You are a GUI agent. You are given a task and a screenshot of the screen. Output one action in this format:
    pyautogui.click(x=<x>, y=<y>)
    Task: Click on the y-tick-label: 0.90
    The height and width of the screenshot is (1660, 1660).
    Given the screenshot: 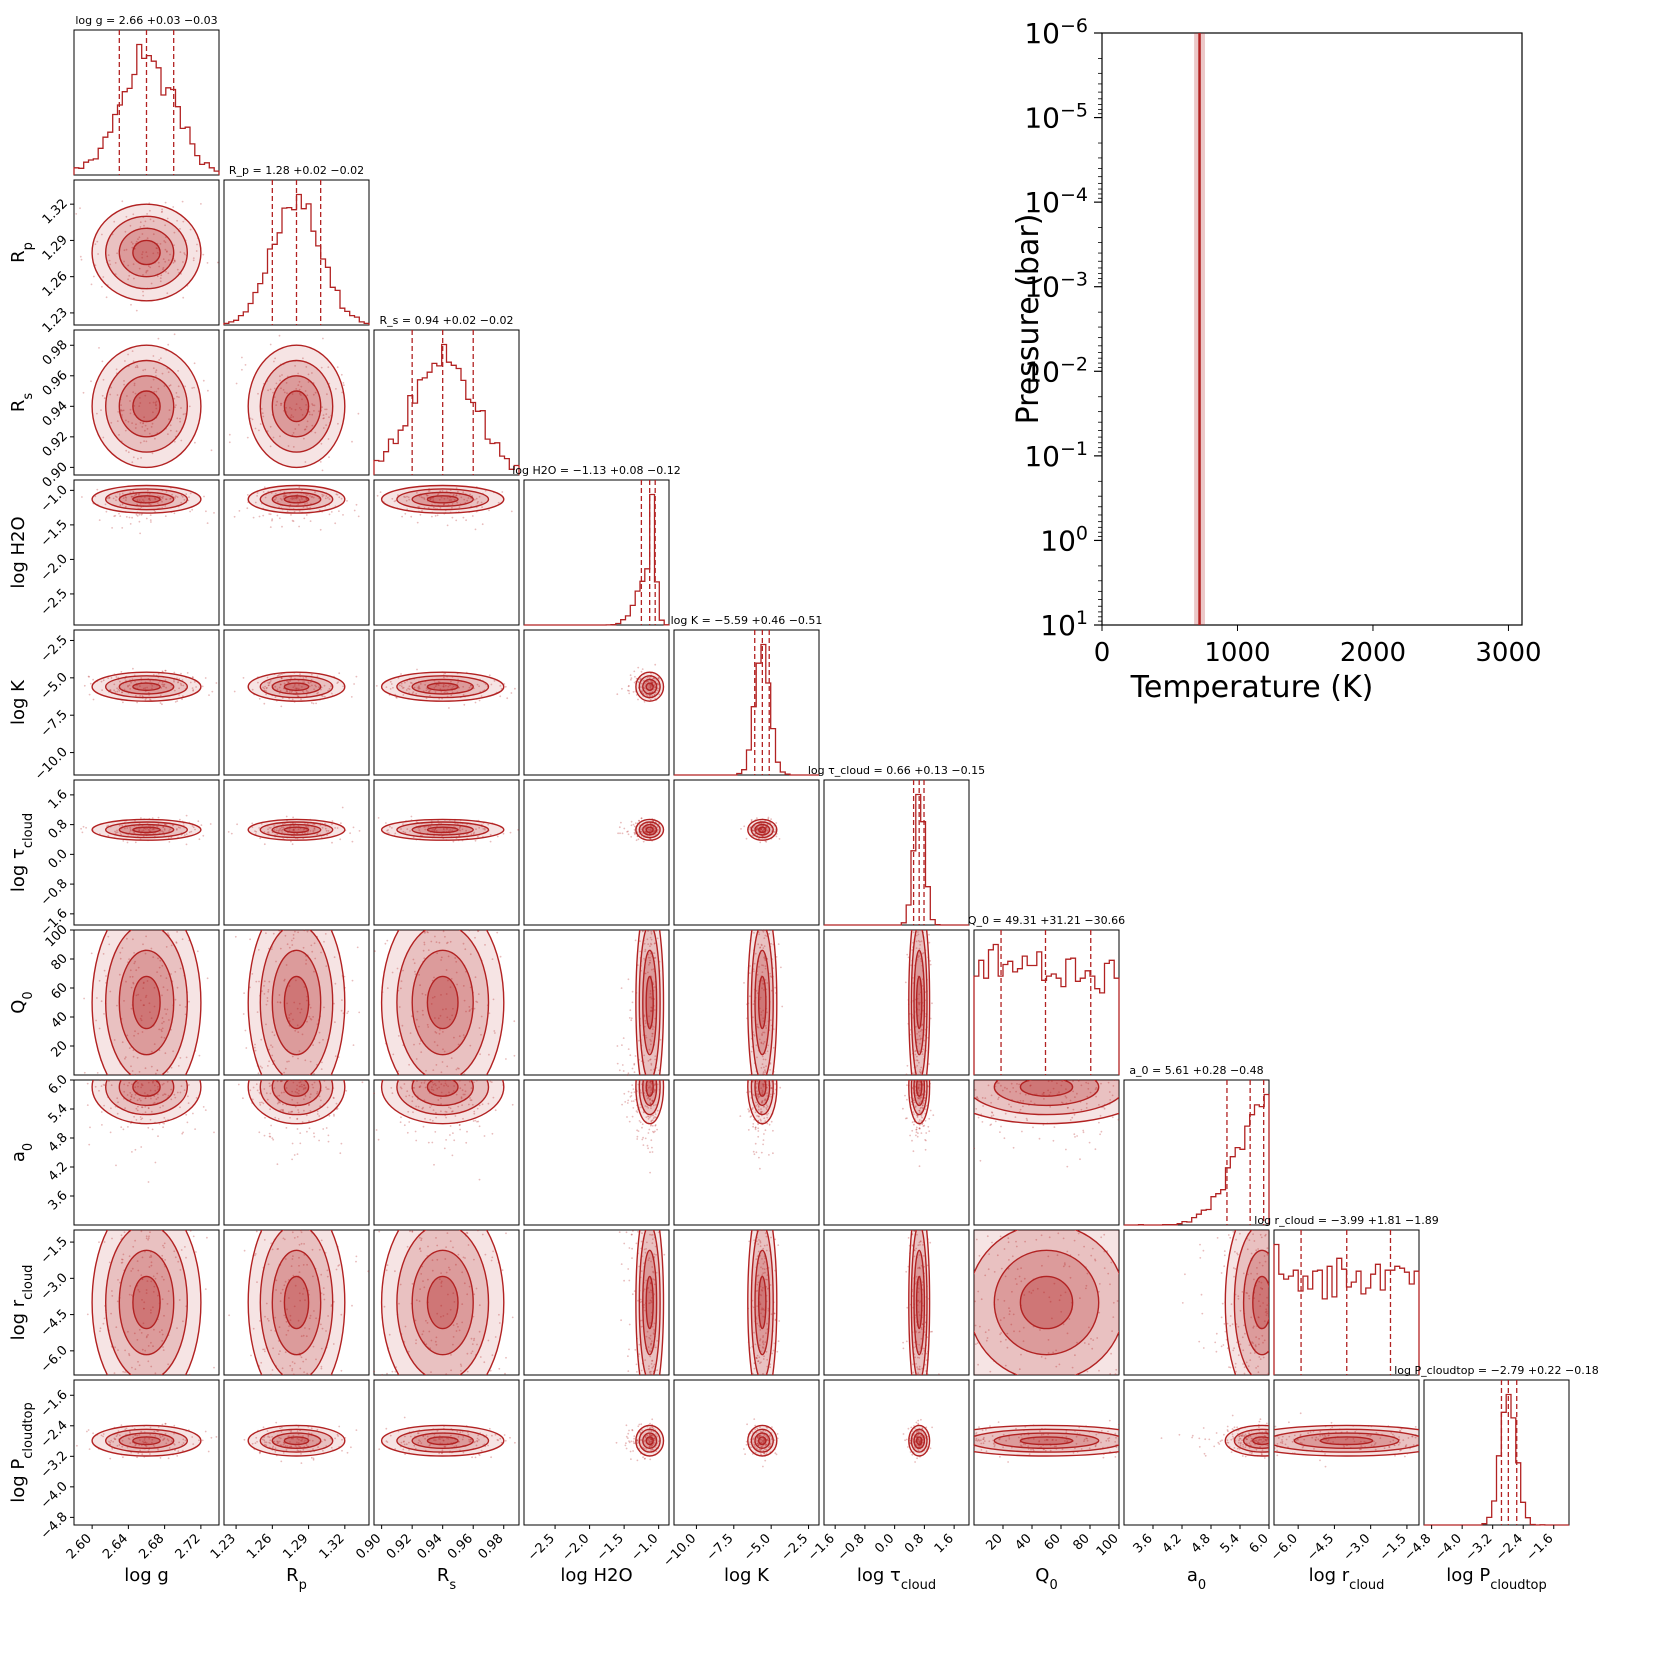 What is the action you would take?
    pyautogui.click(x=55, y=475)
    